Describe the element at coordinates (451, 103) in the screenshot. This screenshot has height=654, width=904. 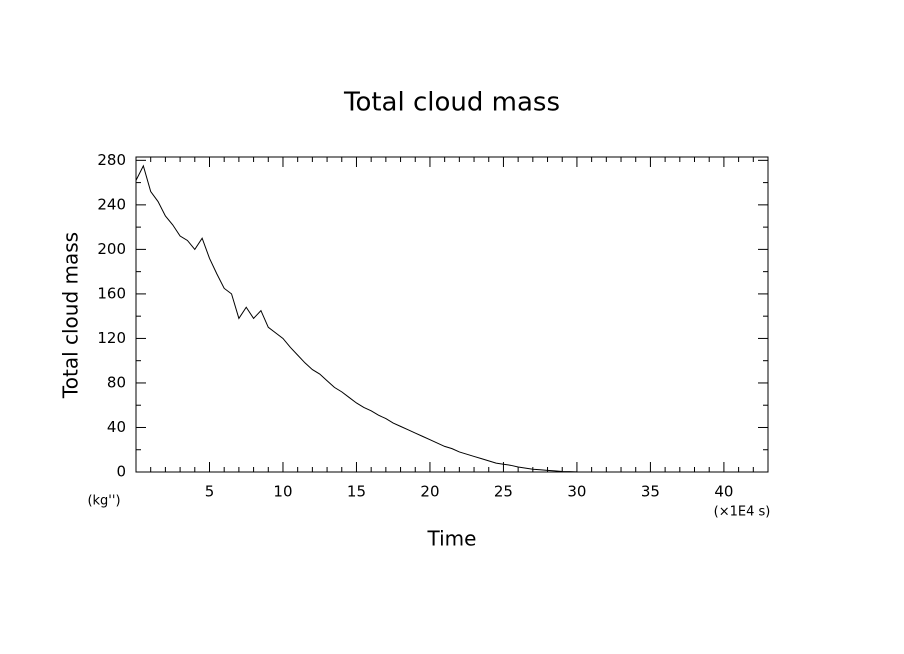
I see `chart-title: Total cloud mass` at that location.